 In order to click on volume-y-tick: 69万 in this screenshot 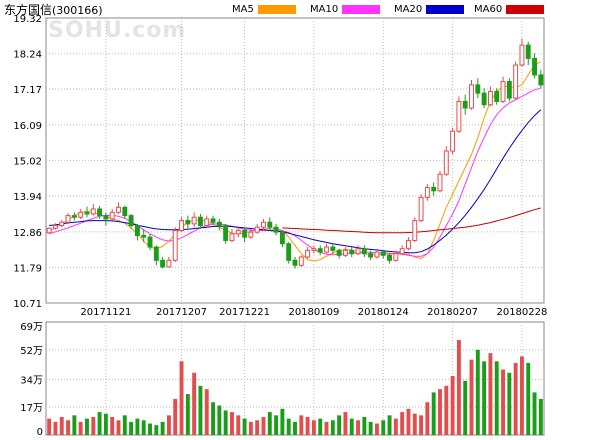, I will do `click(31, 327)`.